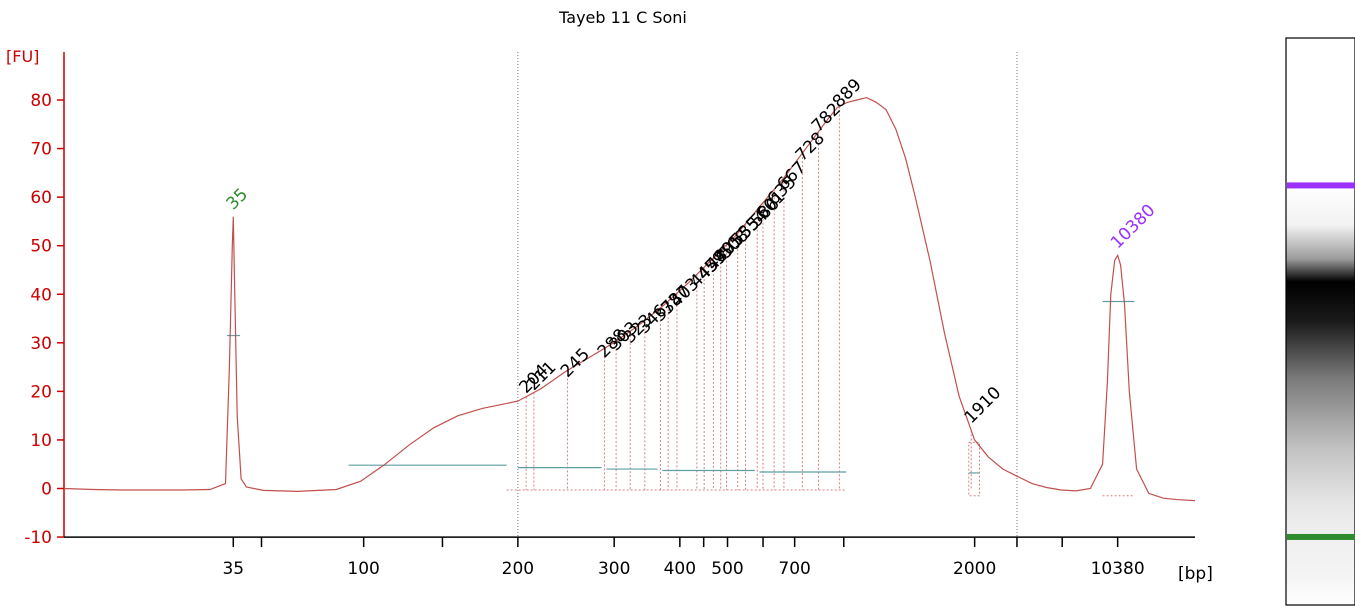 The image size is (1355, 613). Describe the element at coordinates (1195, 574) in the screenshot. I see `x-axis-label: [bp]` at that location.